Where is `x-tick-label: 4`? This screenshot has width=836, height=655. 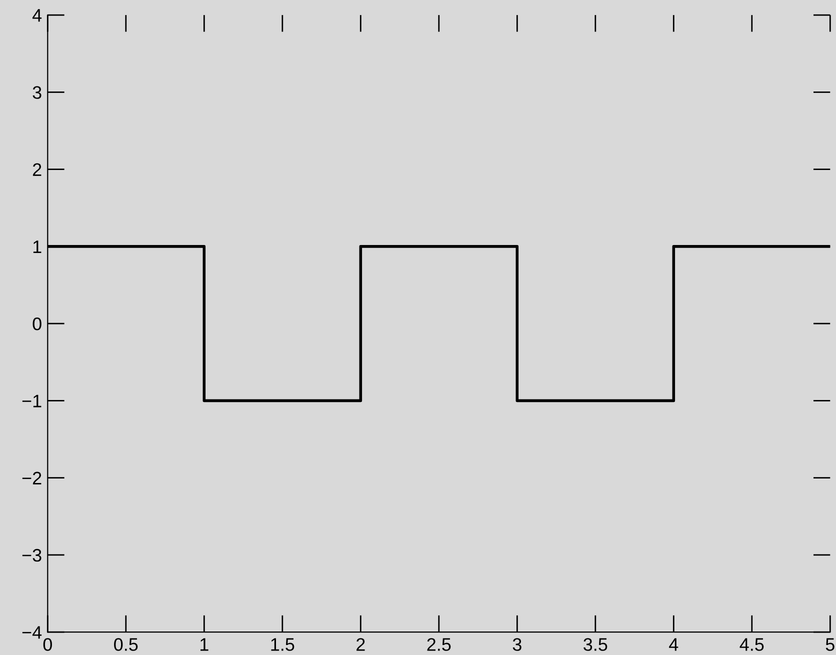
x-tick-label: 4 is located at coordinates (673, 644).